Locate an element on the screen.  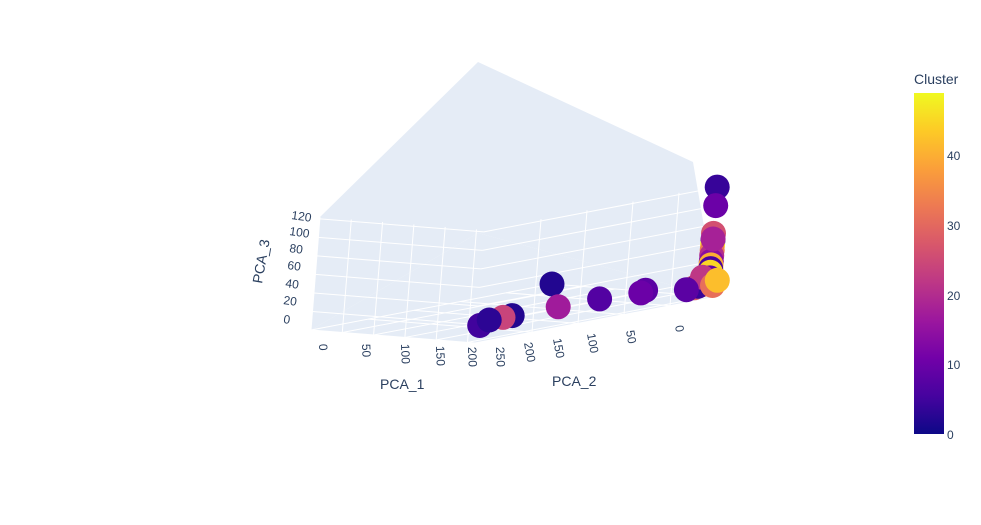
pane-pca2-pca3 is located at coordinates (394, 196).